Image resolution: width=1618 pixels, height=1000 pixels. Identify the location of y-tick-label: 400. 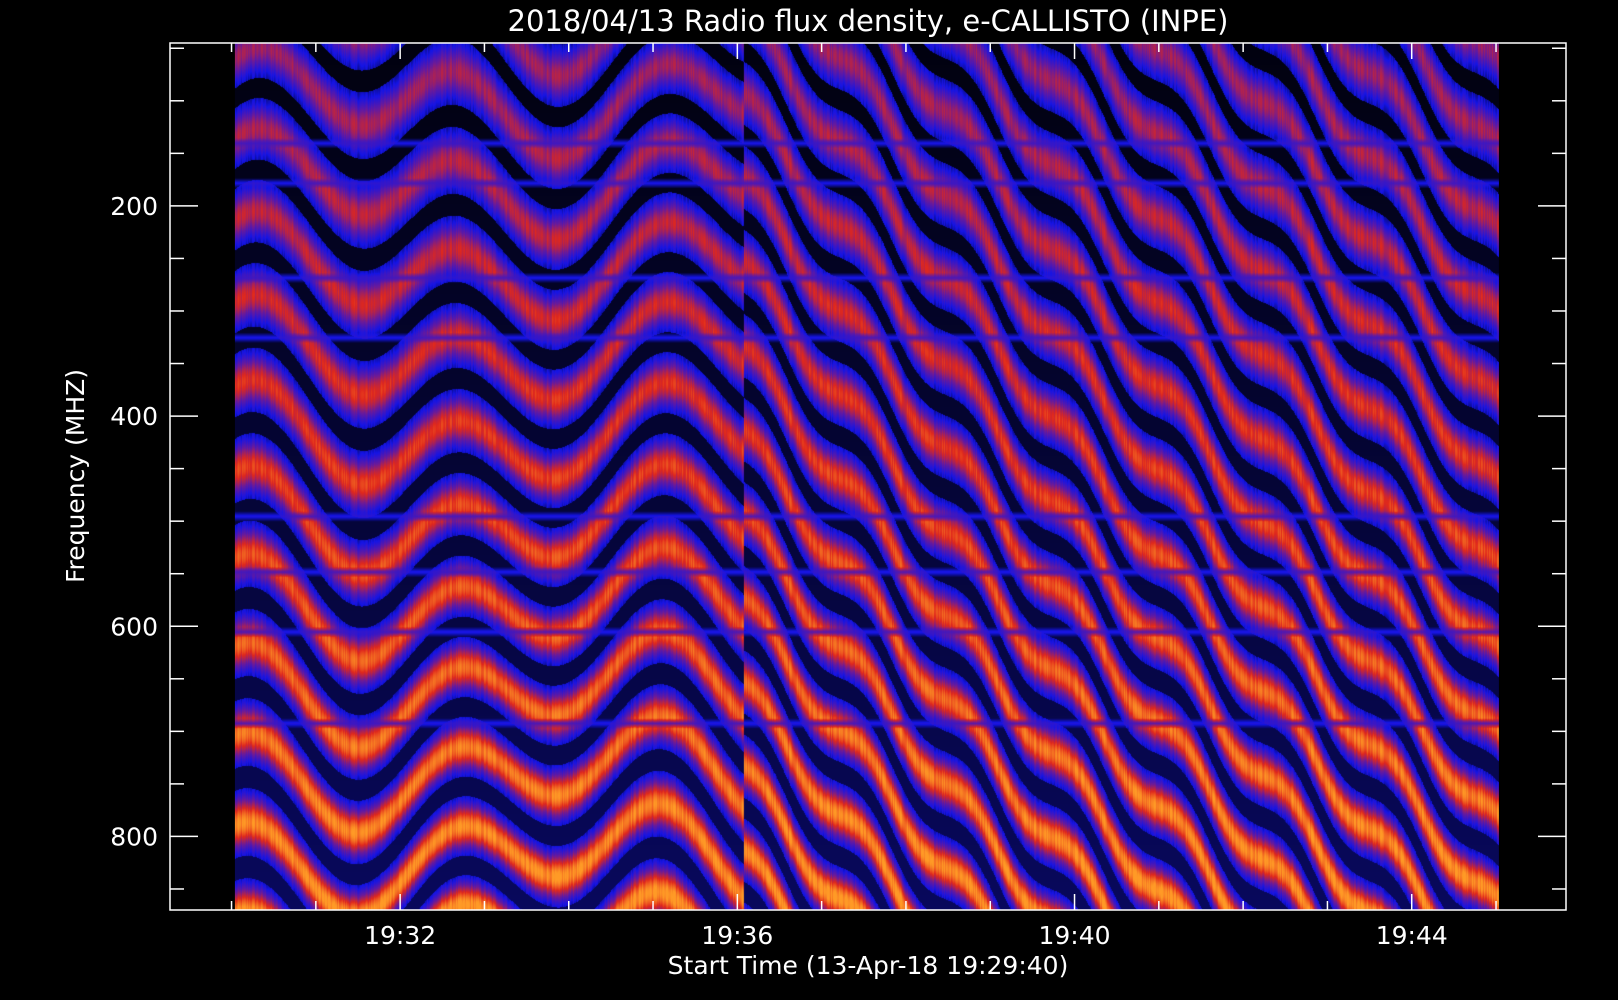
(134, 416).